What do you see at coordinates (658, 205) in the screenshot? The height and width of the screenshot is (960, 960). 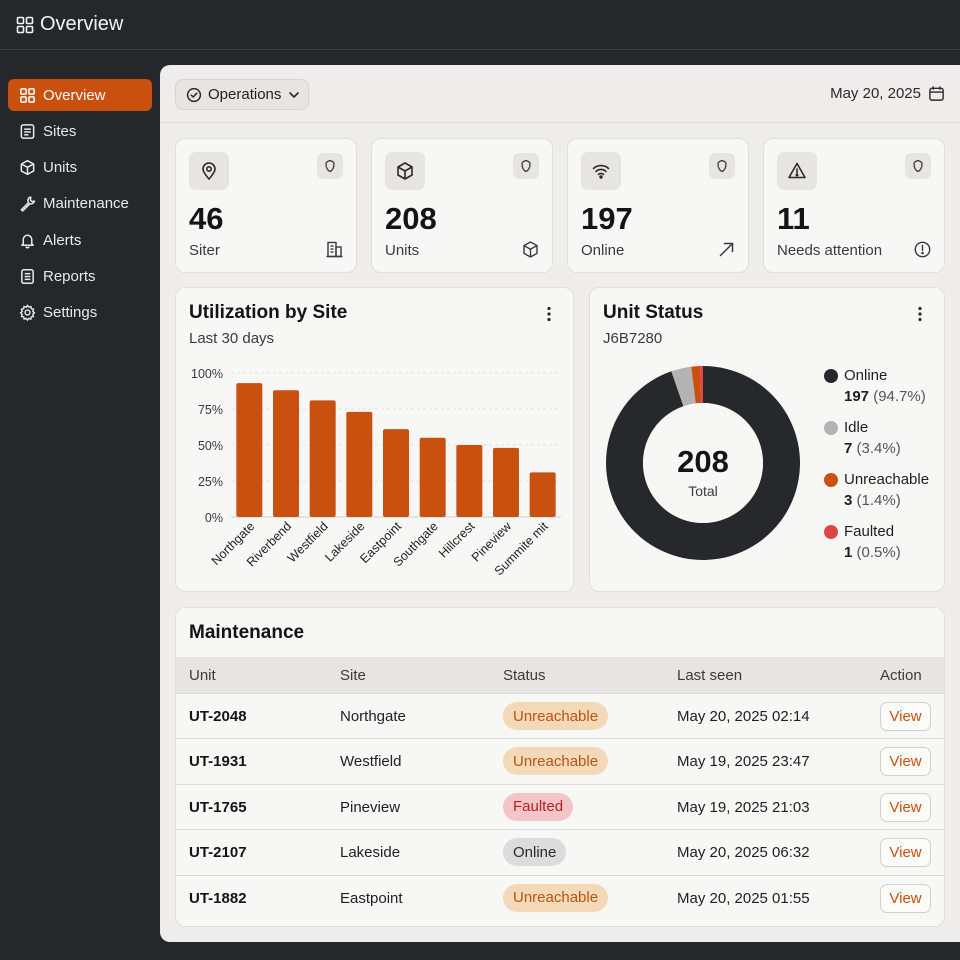 I see `stat-card-online: 197 Online` at bounding box center [658, 205].